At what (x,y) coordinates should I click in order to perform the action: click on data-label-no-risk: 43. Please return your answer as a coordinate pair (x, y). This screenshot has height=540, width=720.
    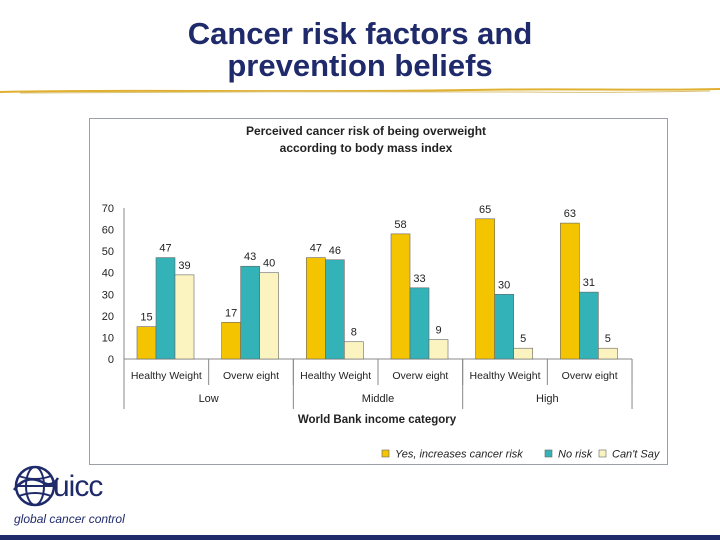
    Looking at the image, I should click on (250, 257).